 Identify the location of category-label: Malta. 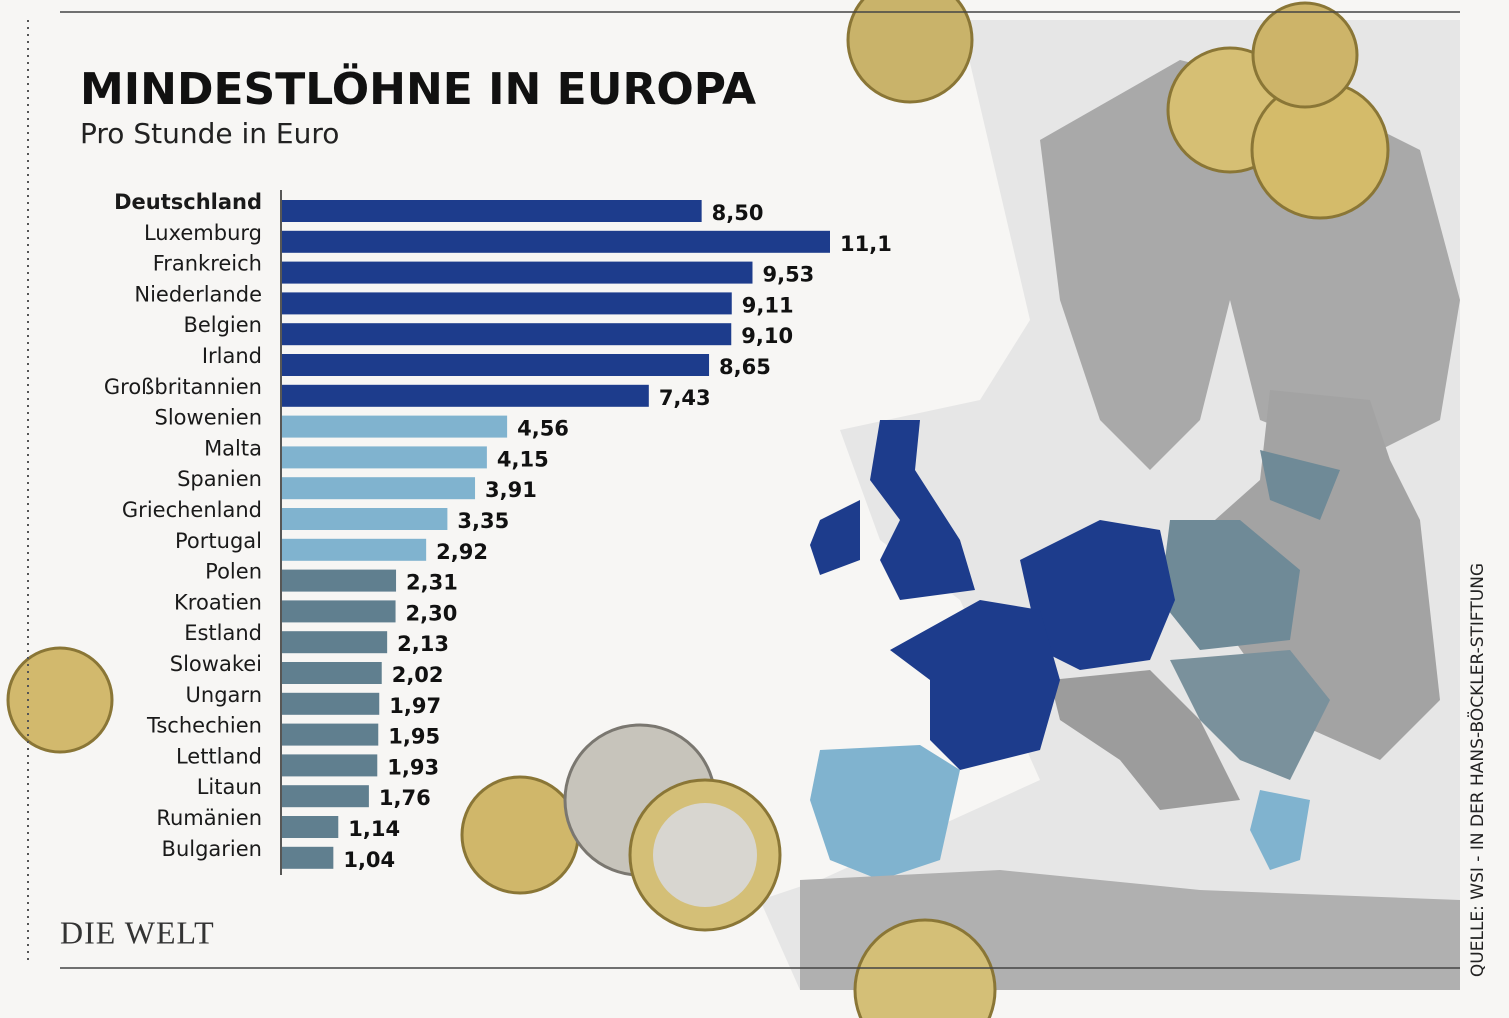
(233, 448).